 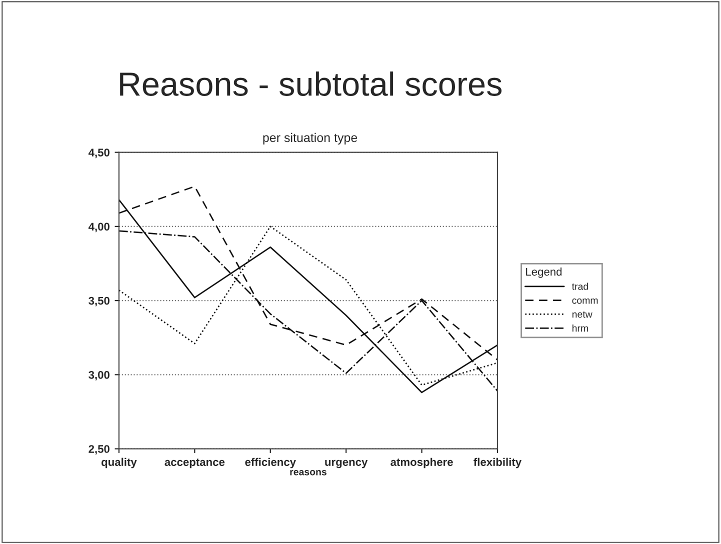 What do you see at coordinates (346, 464) in the screenshot?
I see `x-tick-label: urgency` at bounding box center [346, 464].